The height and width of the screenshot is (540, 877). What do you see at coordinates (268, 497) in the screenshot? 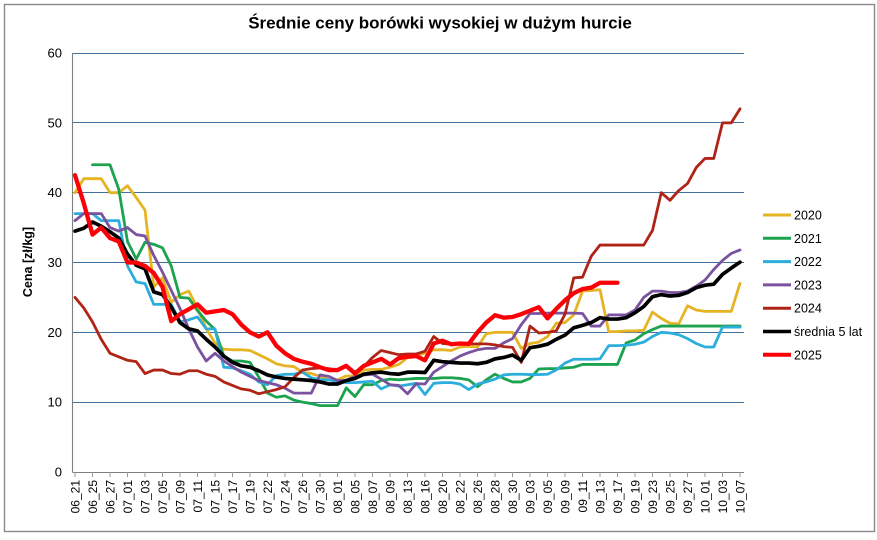
I see `svg-text: 07_22` at bounding box center [268, 497].